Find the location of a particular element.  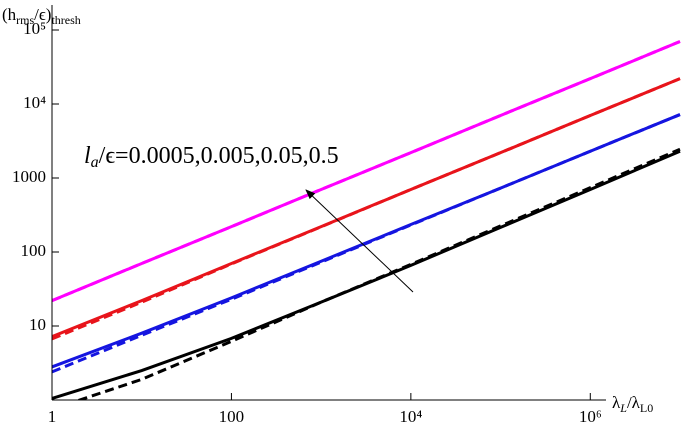

x-tick-label: 10⁶ is located at coordinates (590, 416).